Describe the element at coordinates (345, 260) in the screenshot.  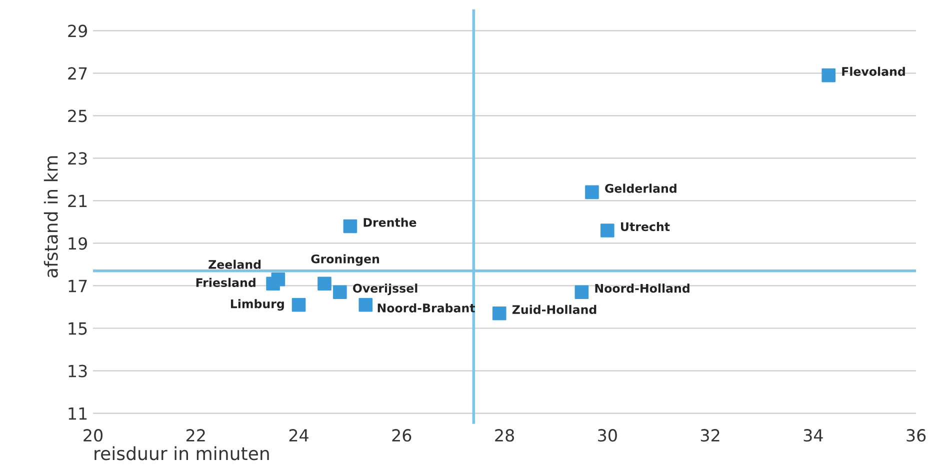
I see `annotation: Groningen` at that location.